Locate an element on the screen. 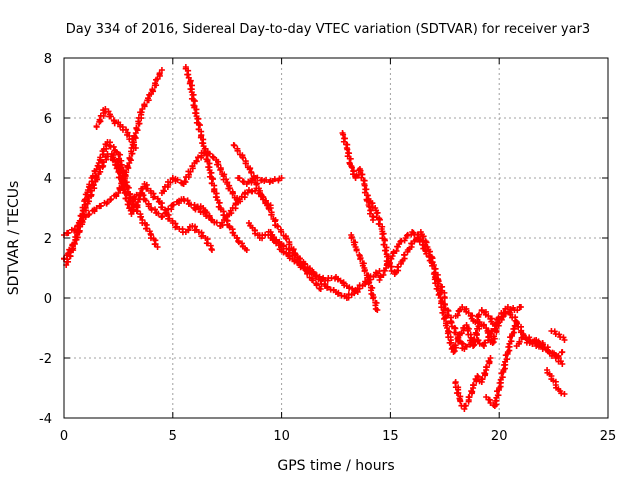 Image resolution: width=640 pixels, height=480 pixels. x-tick-label: 0 is located at coordinates (64, 436).